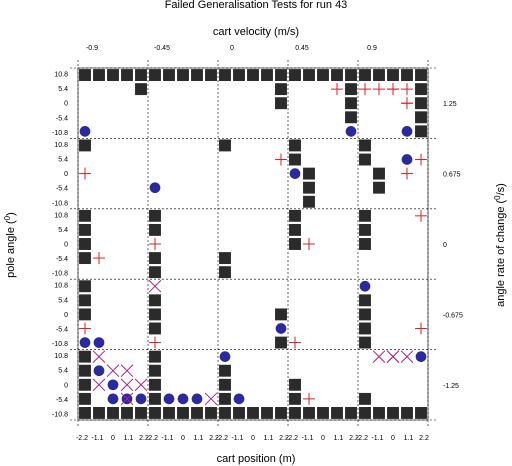 This screenshot has width=512, height=466. I want to click on svg-text: angle rate of change (0/s), so click(500, 245).